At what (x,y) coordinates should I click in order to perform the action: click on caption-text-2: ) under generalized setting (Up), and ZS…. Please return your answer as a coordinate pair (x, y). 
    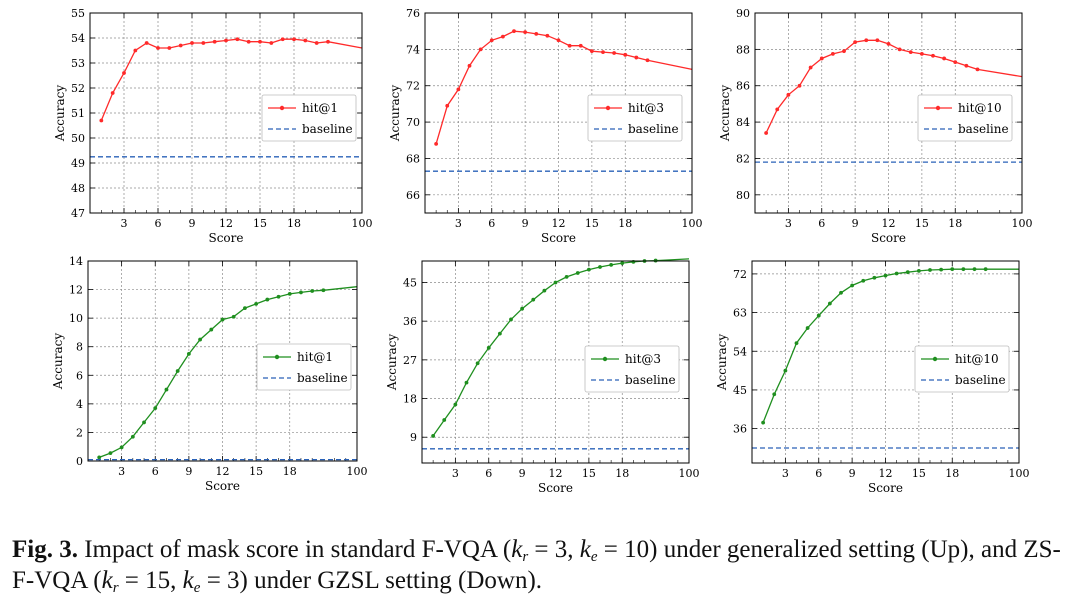
    Looking at the image, I should click on (536, 565).